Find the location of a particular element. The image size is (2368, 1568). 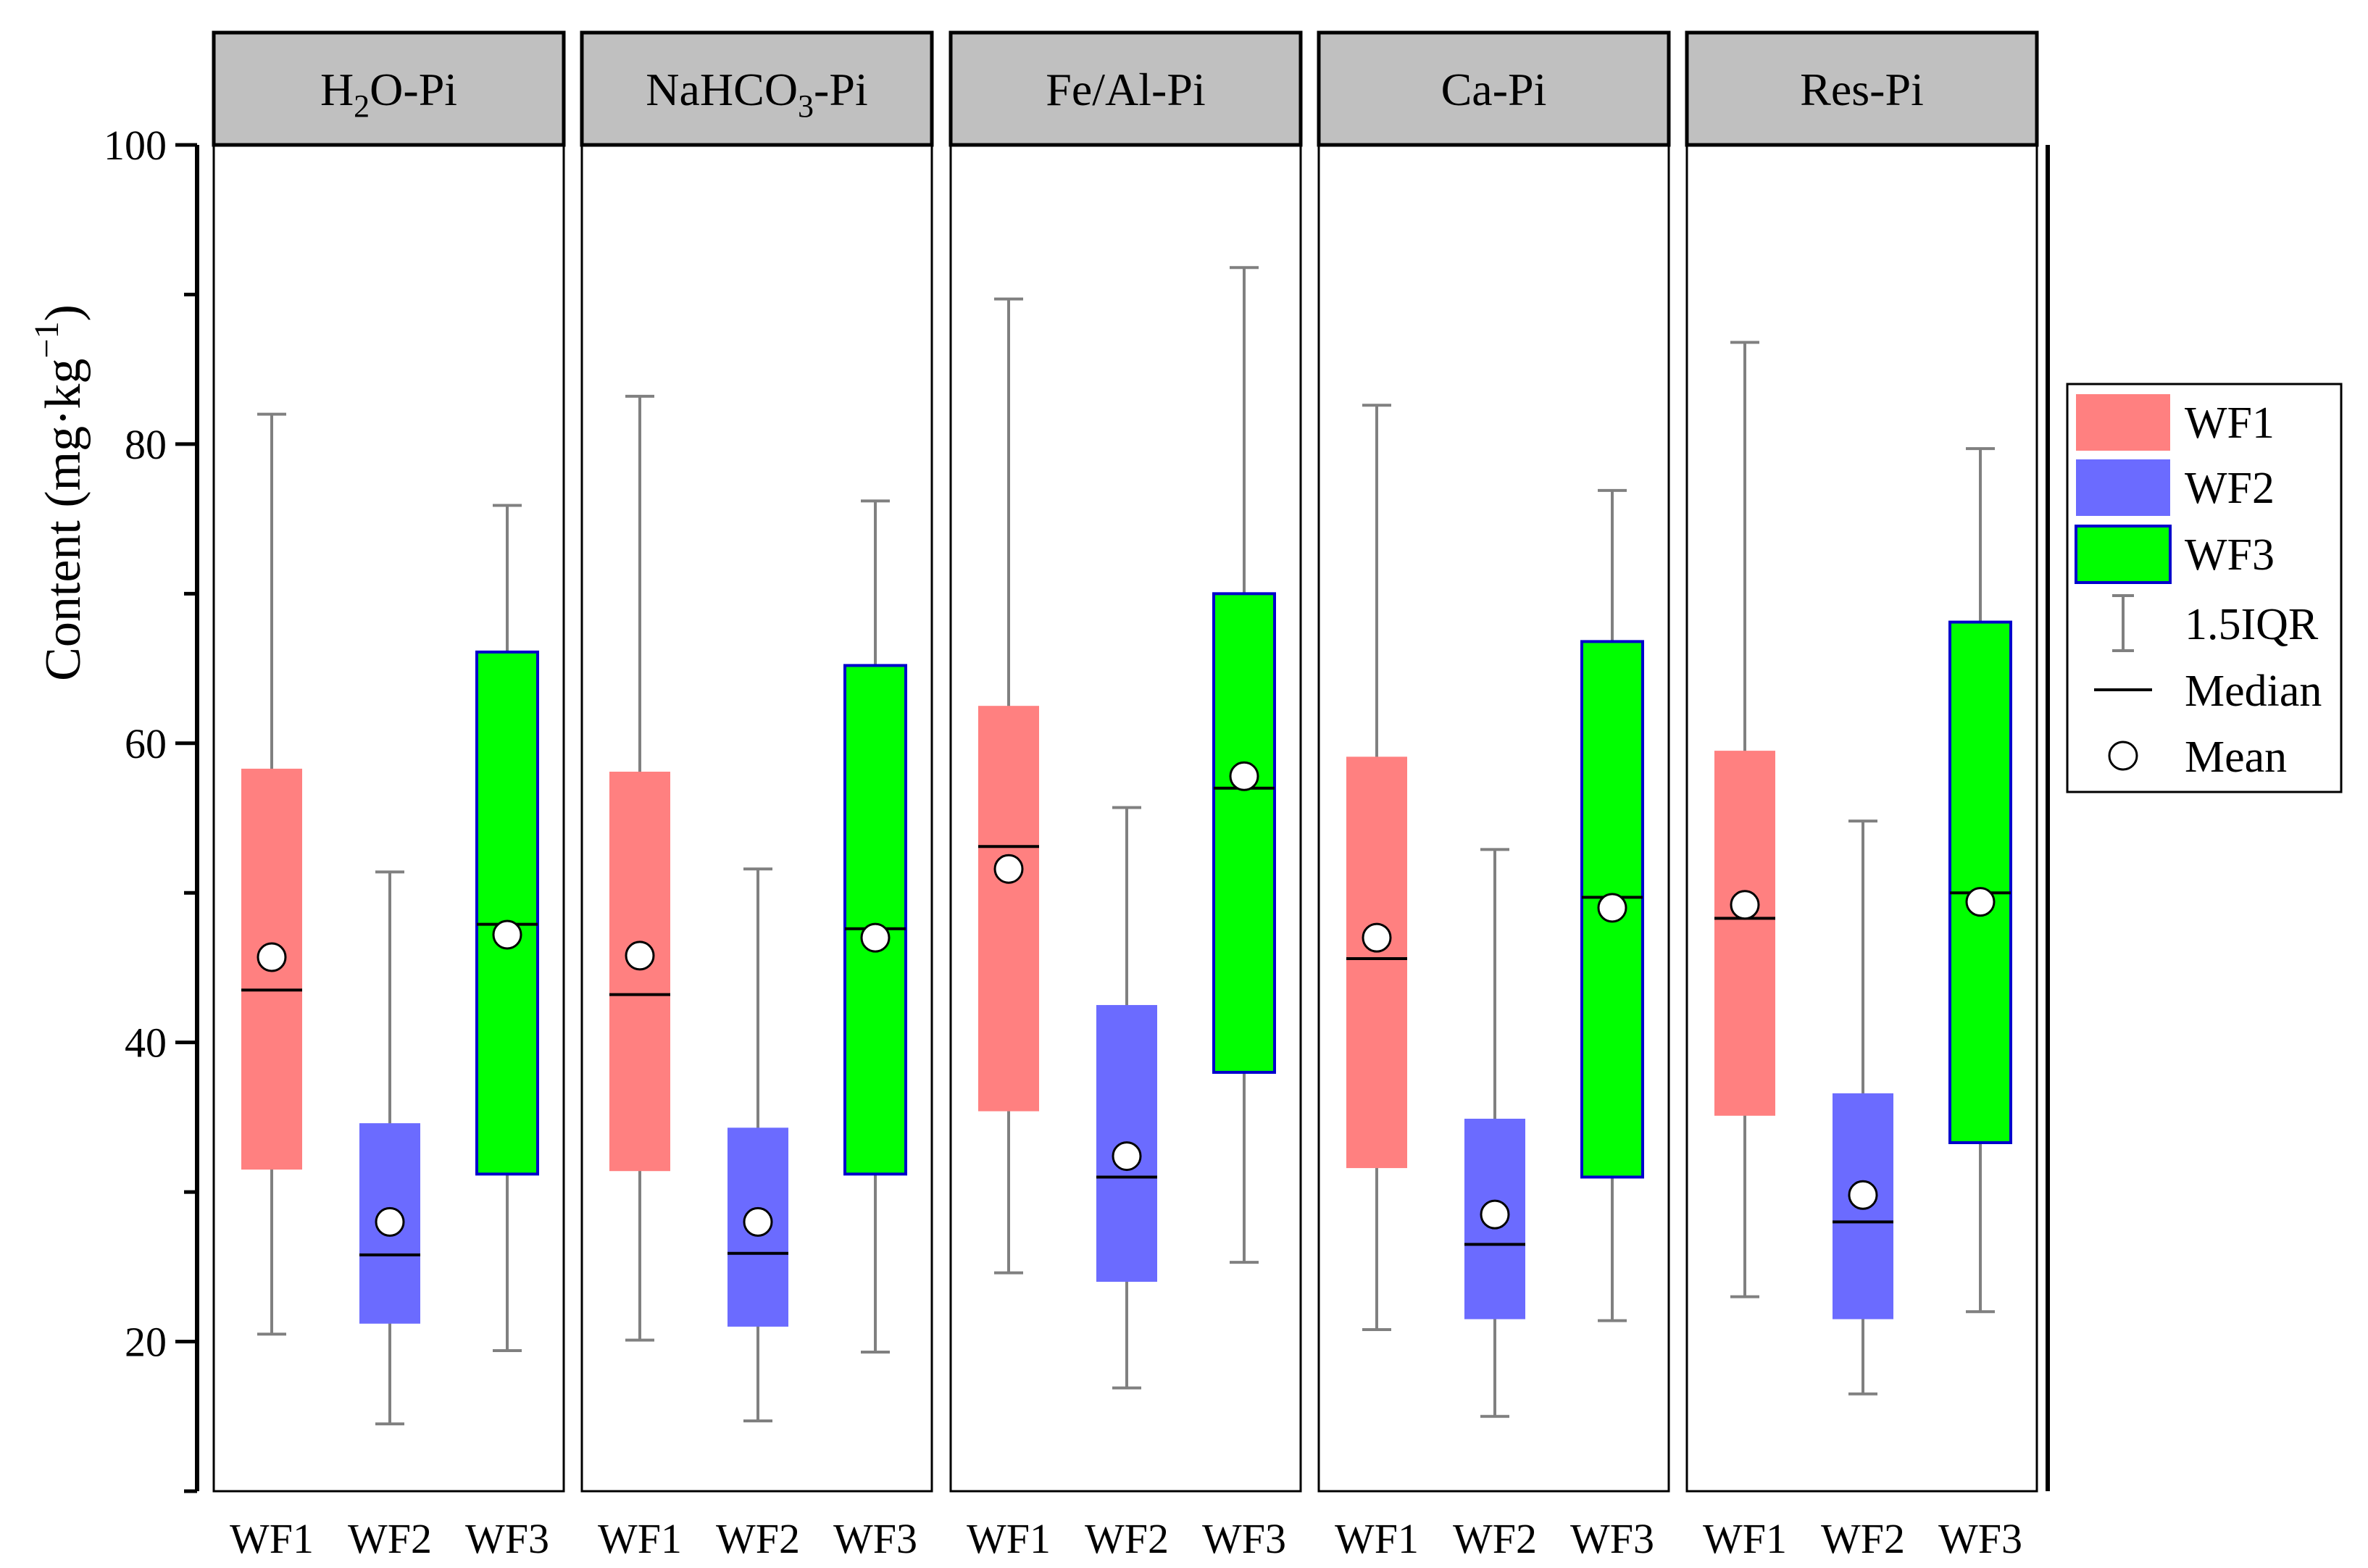

y-tick-label: 20 is located at coordinates (146, 1342).